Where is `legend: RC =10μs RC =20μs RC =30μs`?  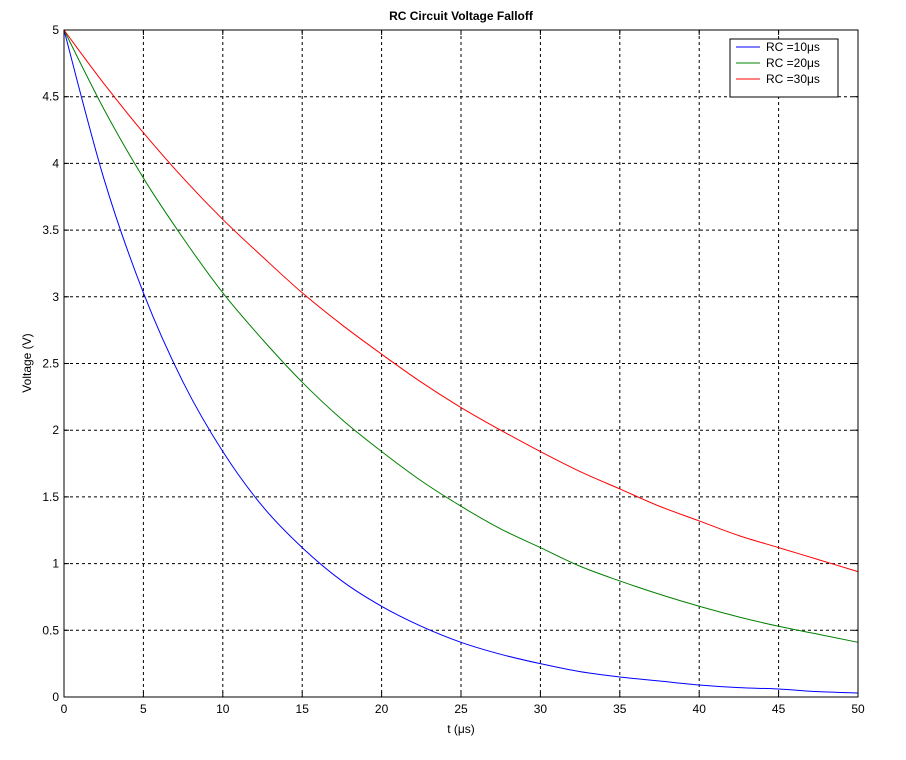
legend: RC =10μs RC =20μs RC =30μs is located at coordinates (784, 68).